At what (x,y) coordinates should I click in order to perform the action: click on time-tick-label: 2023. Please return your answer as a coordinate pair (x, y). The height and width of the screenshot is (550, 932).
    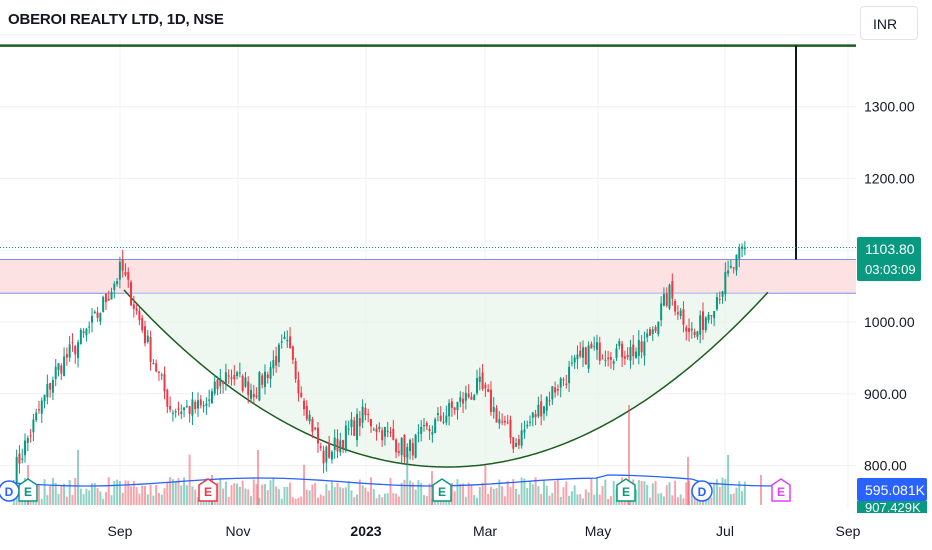
    Looking at the image, I should click on (365, 531).